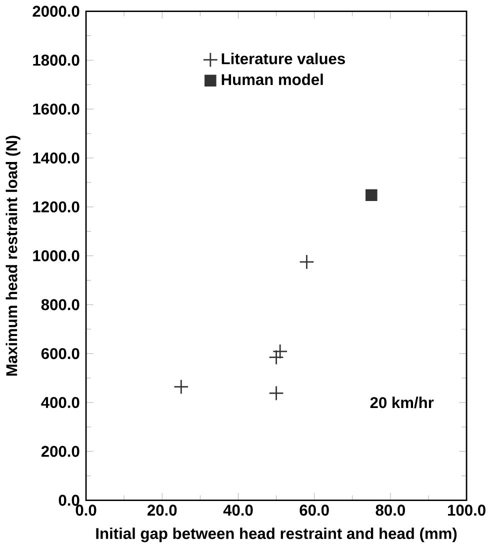 The width and height of the screenshot is (492, 548). Describe the element at coordinates (467, 510) in the screenshot. I see `x-tick-label: 100.0` at that location.